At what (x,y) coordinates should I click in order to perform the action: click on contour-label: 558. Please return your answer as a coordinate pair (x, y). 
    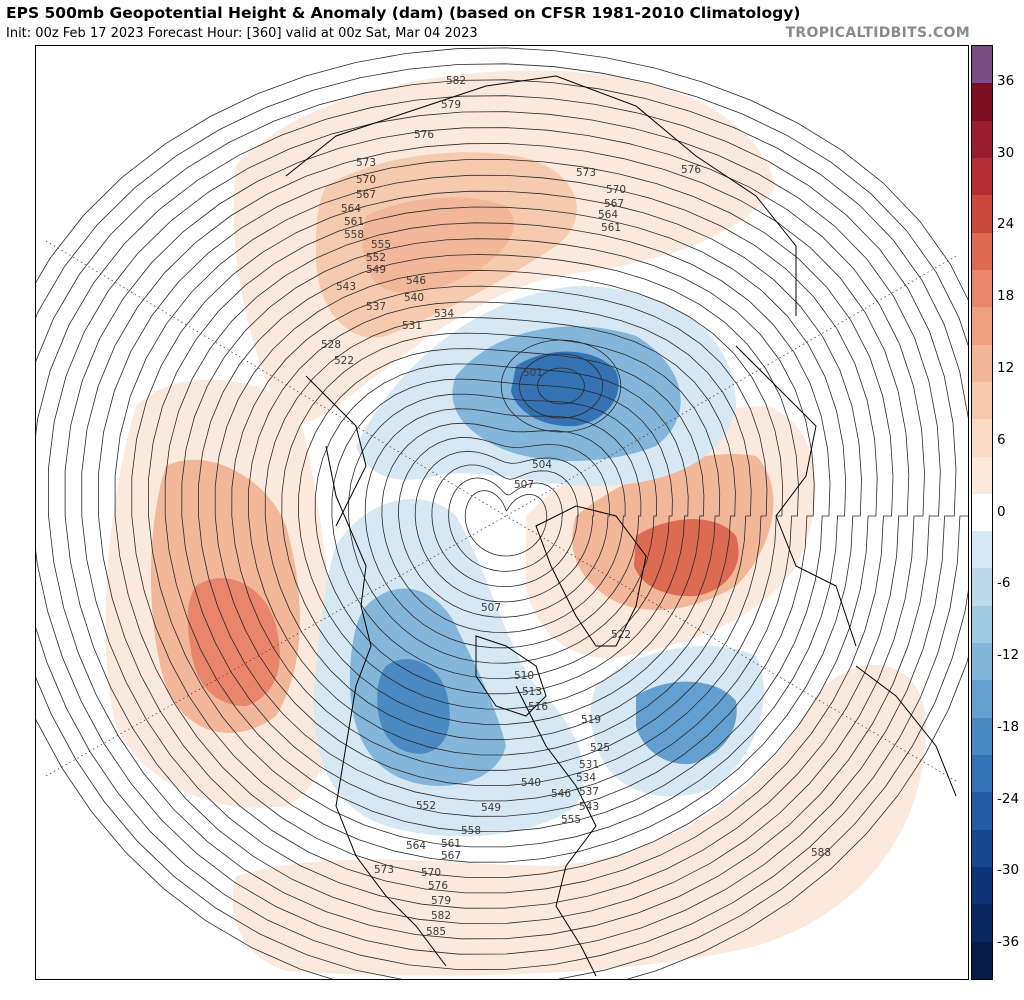
    Looking at the image, I should click on (354, 235).